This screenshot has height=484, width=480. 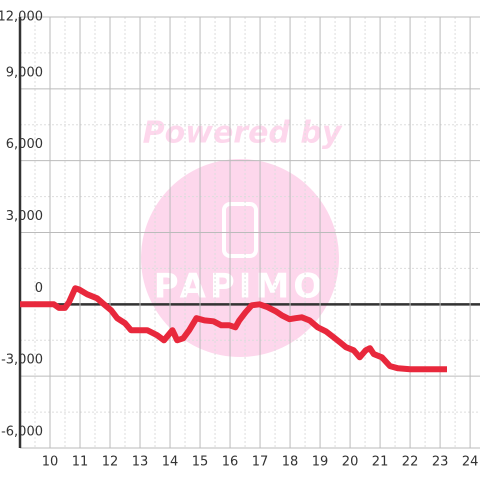 I want to click on y-tick-label: -3,000, so click(x=22, y=360).